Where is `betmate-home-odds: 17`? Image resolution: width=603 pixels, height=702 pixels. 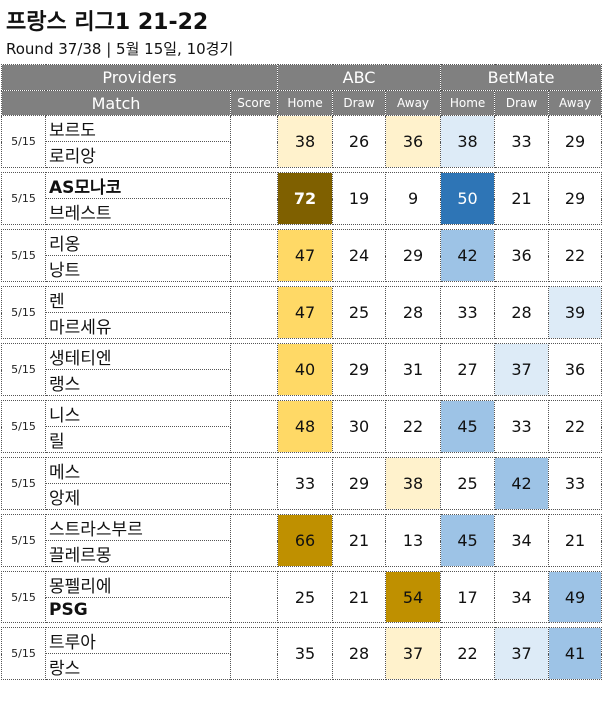 betmate-home-odds: 17 is located at coordinates (468, 597).